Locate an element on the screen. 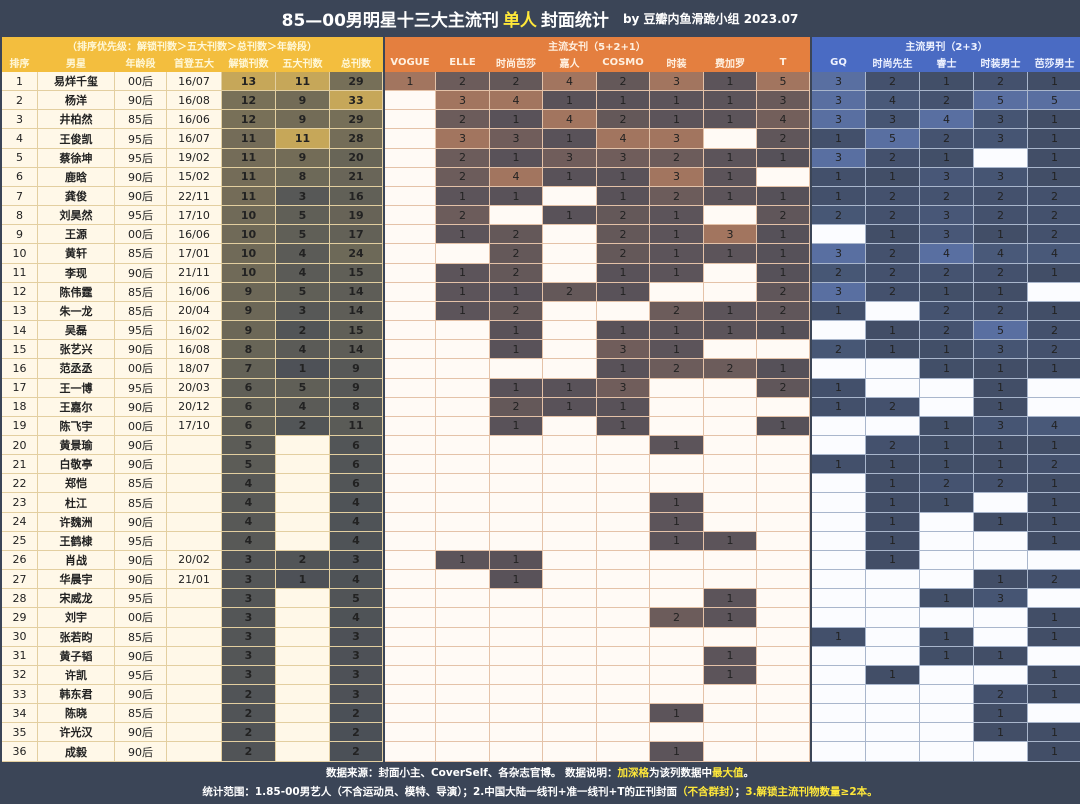 The height and width of the screenshot is (804, 1080). table-cell-五大刊数: 9 is located at coordinates (303, 158).